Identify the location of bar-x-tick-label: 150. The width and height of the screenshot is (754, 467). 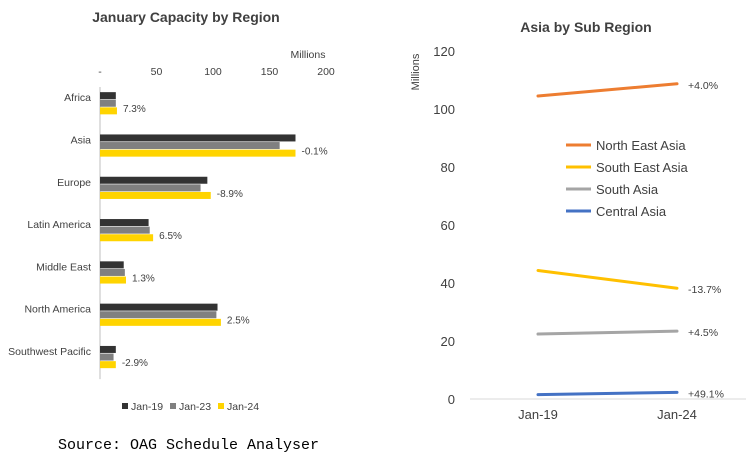
(270, 72).